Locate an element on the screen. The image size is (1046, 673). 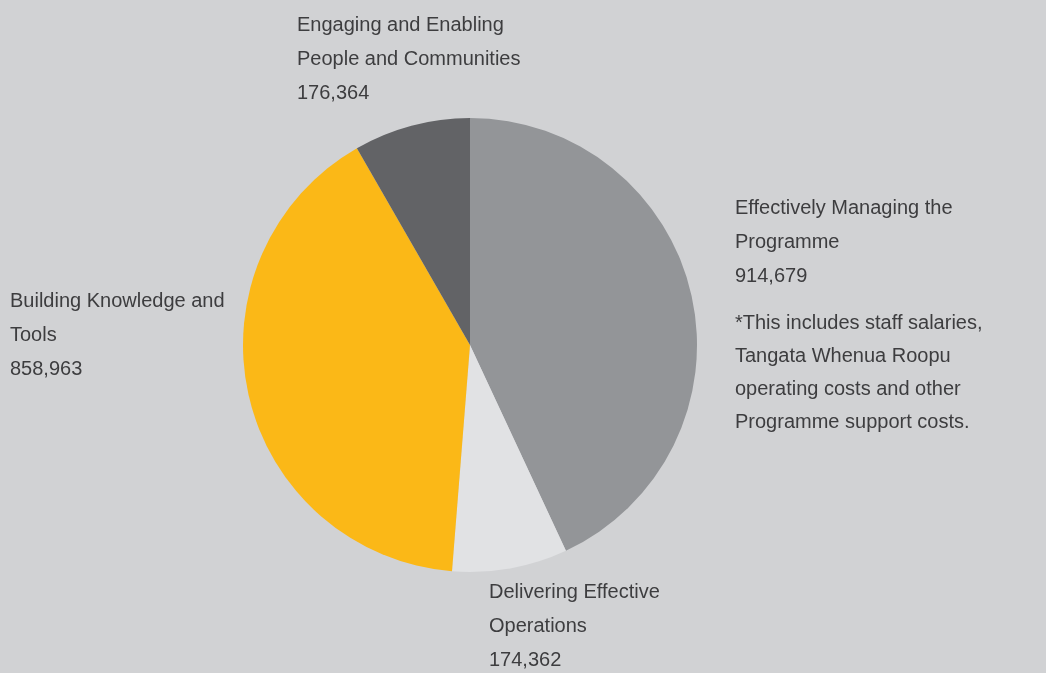
slice-label: Effectively Managing the Programme is located at coordinates (844, 224).